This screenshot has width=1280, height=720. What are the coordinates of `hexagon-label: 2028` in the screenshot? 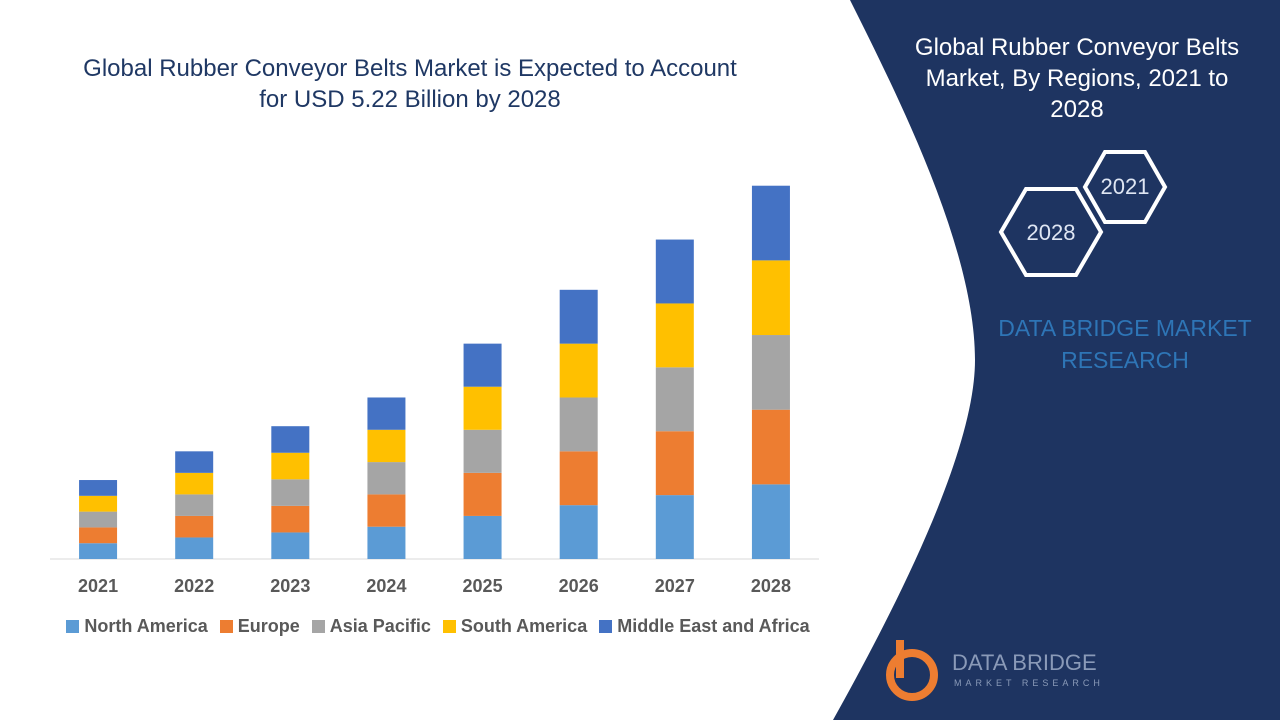 It's located at (1051, 232).